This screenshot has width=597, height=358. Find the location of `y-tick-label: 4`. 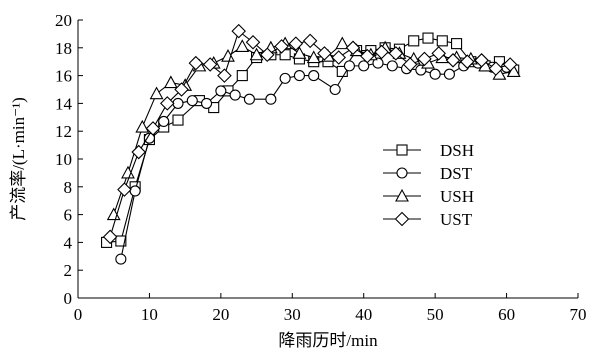

y-tick-label: 4 is located at coordinates (68, 242).